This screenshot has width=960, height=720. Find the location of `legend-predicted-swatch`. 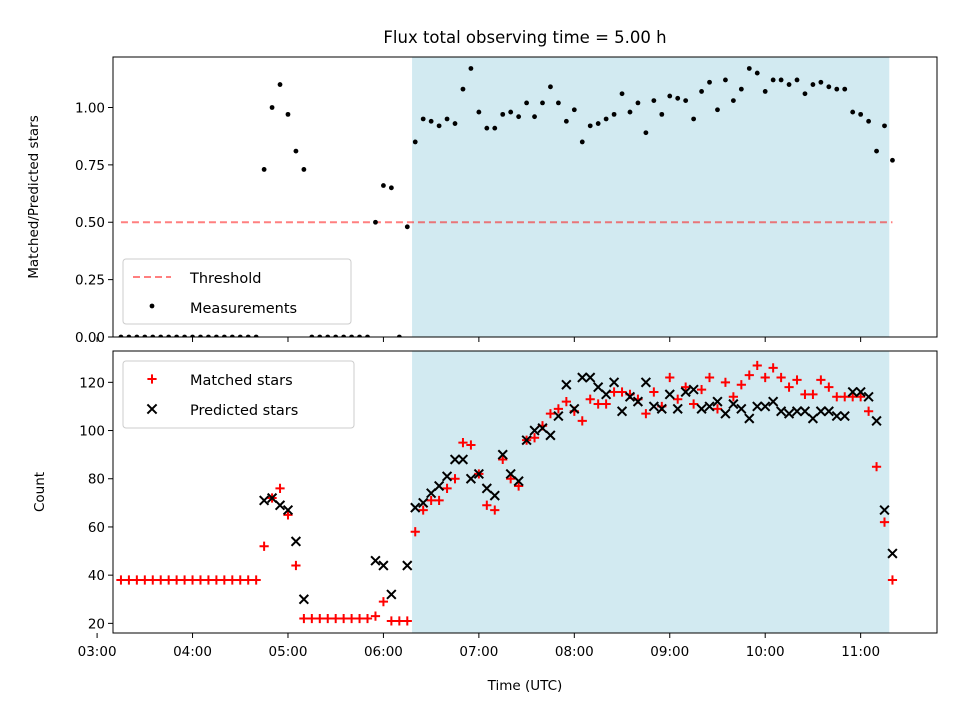

legend-predicted-swatch is located at coordinates (152, 409).